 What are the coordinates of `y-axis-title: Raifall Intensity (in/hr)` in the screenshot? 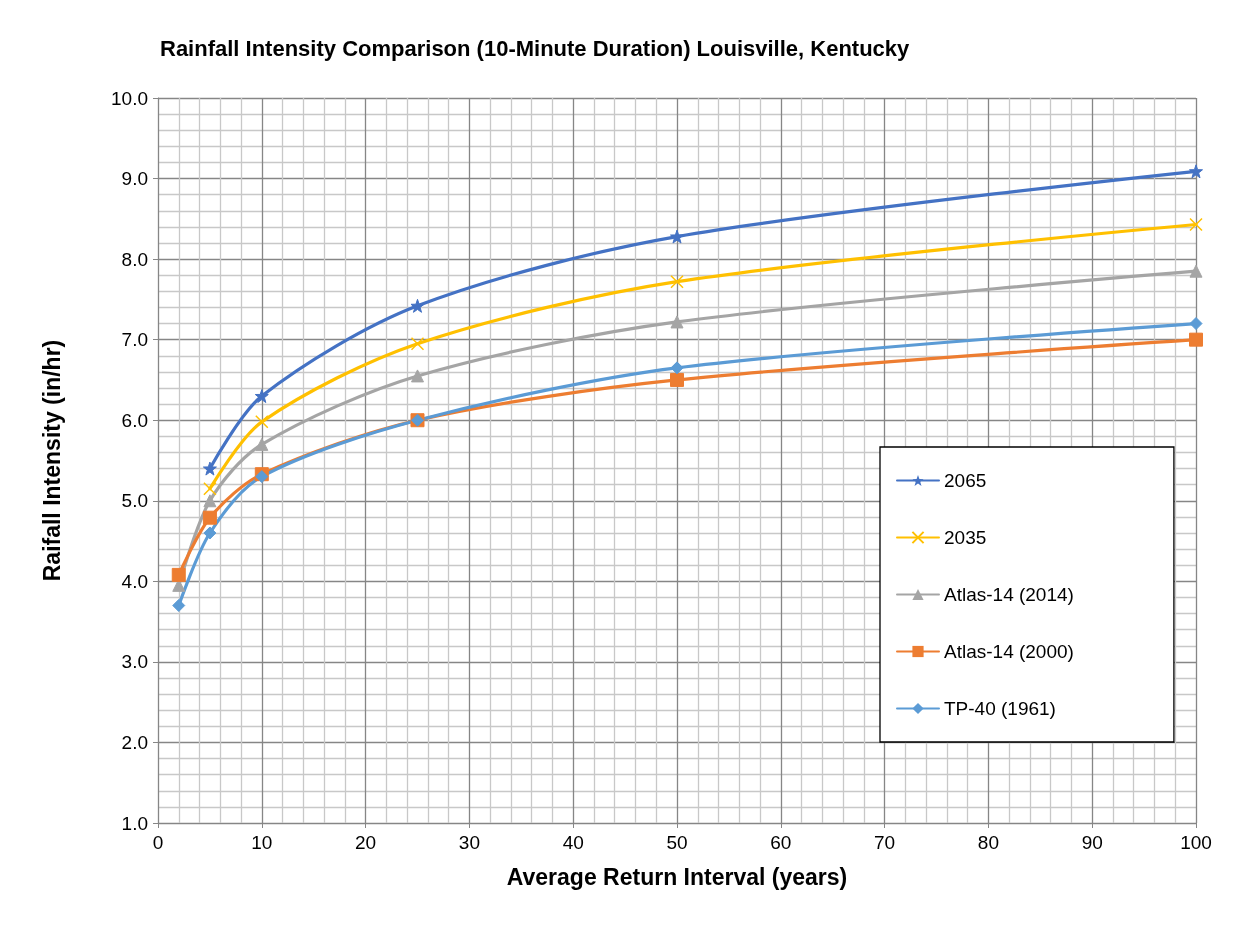 It's located at (51, 460).